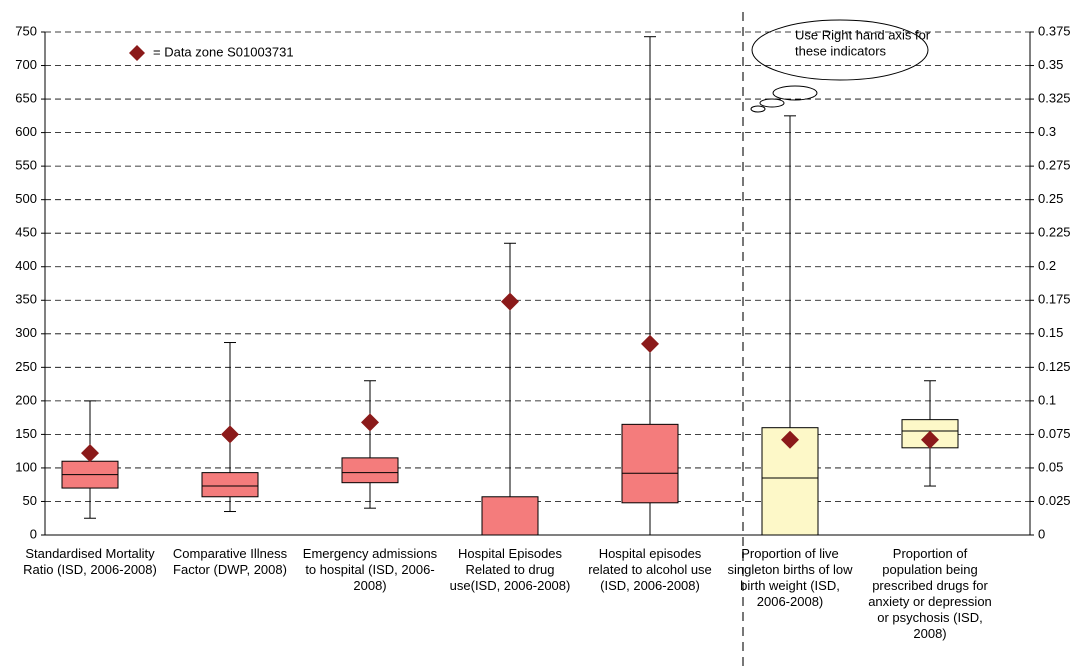 The width and height of the screenshot is (1078, 668). I want to click on callout-cloud, so click(839, 66).